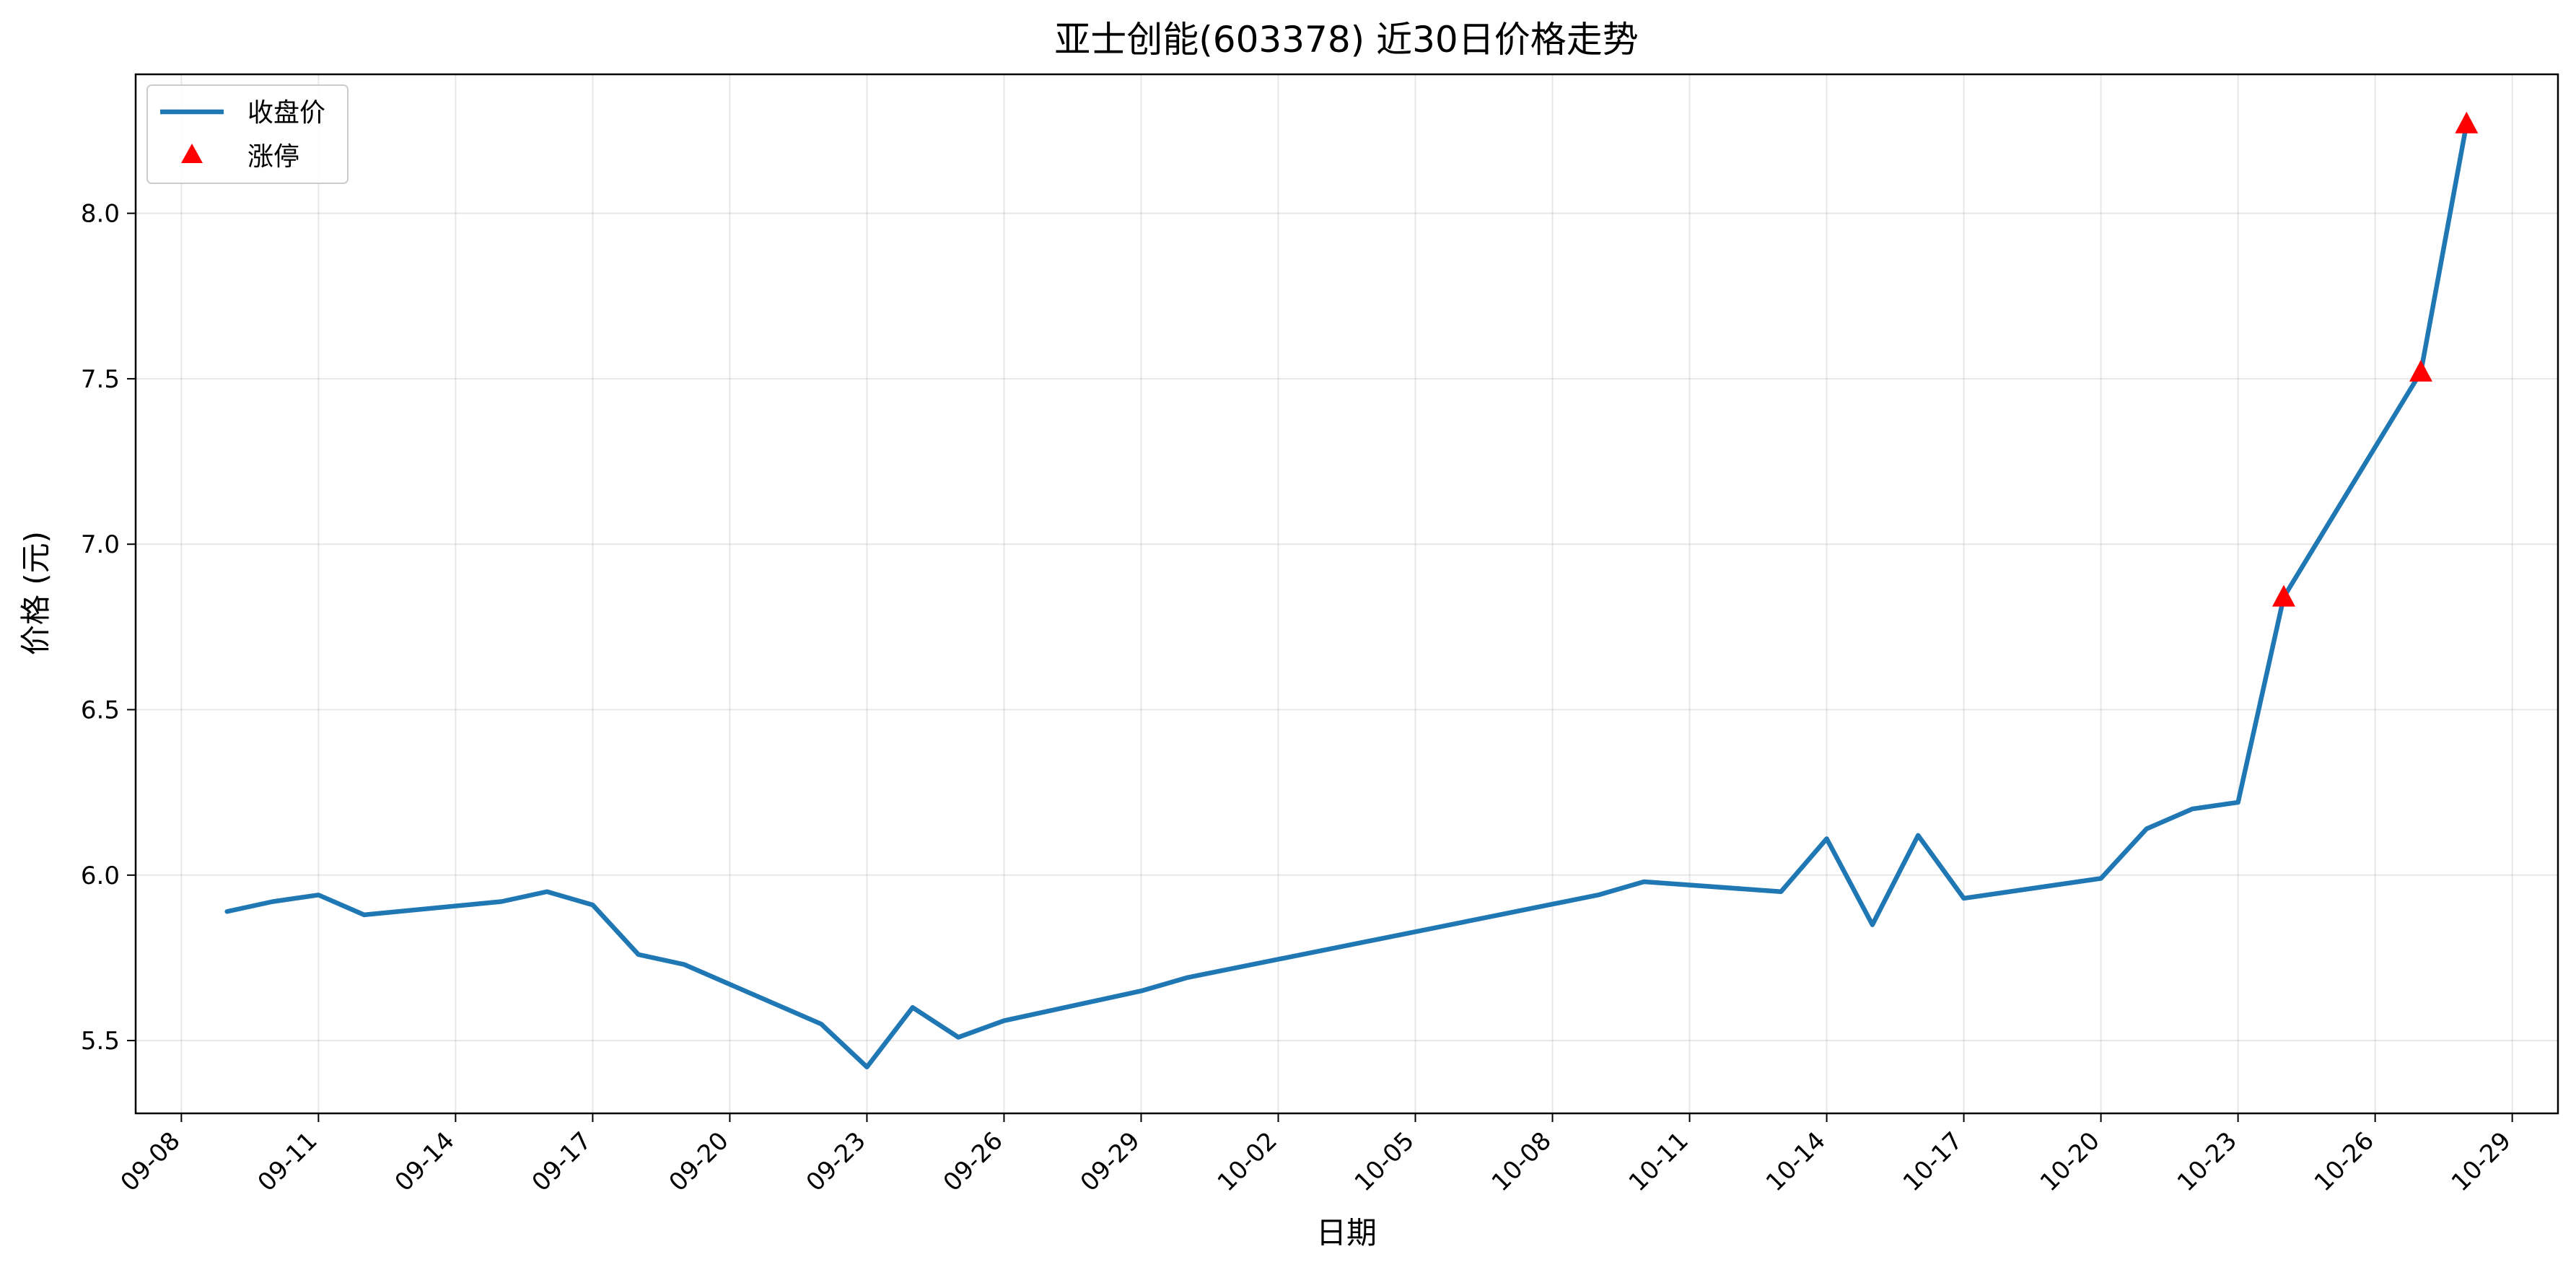 The image size is (2576, 1275). Describe the element at coordinates (286, 113) in the screenshot. I see `legend-label-close: 收盘价` at that location.